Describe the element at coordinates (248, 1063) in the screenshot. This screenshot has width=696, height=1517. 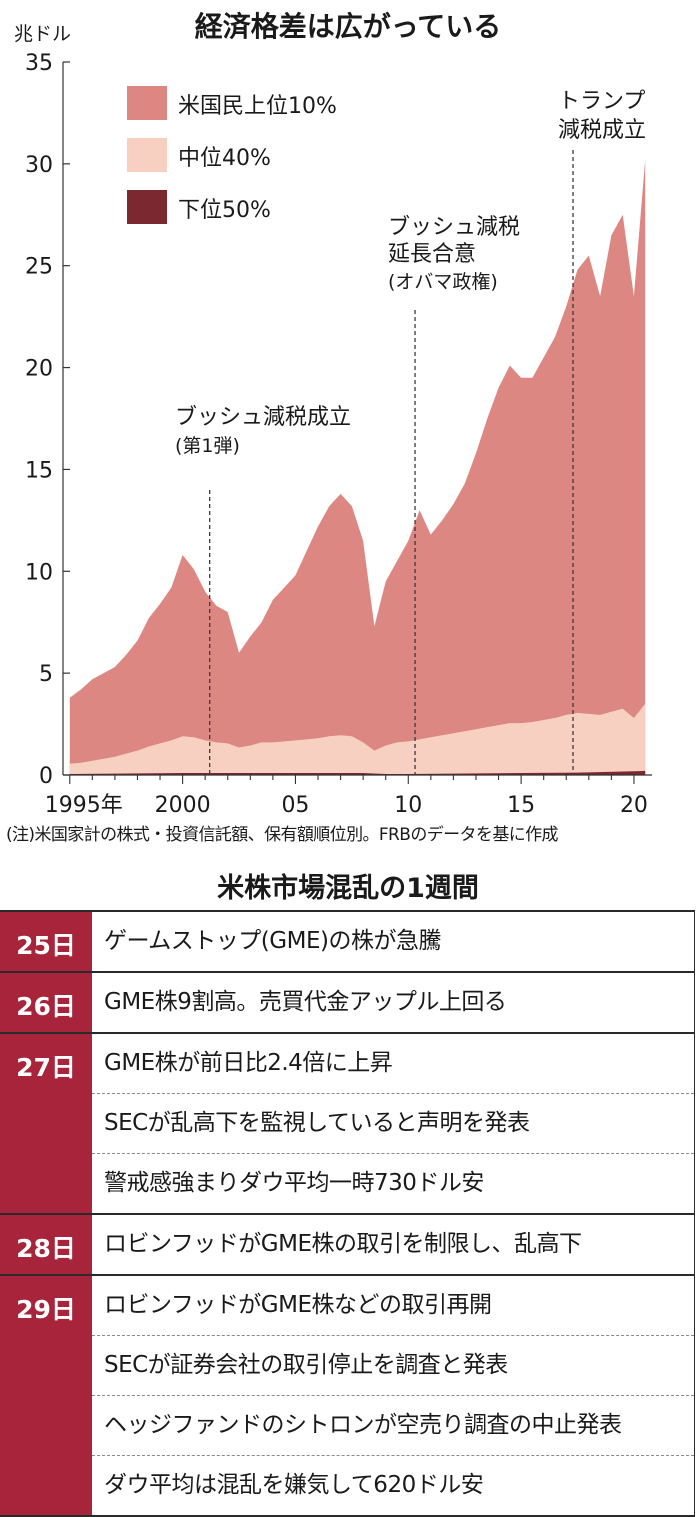
I see `timeline-event: GME株が前日比2.4倍に上昇` at that location.